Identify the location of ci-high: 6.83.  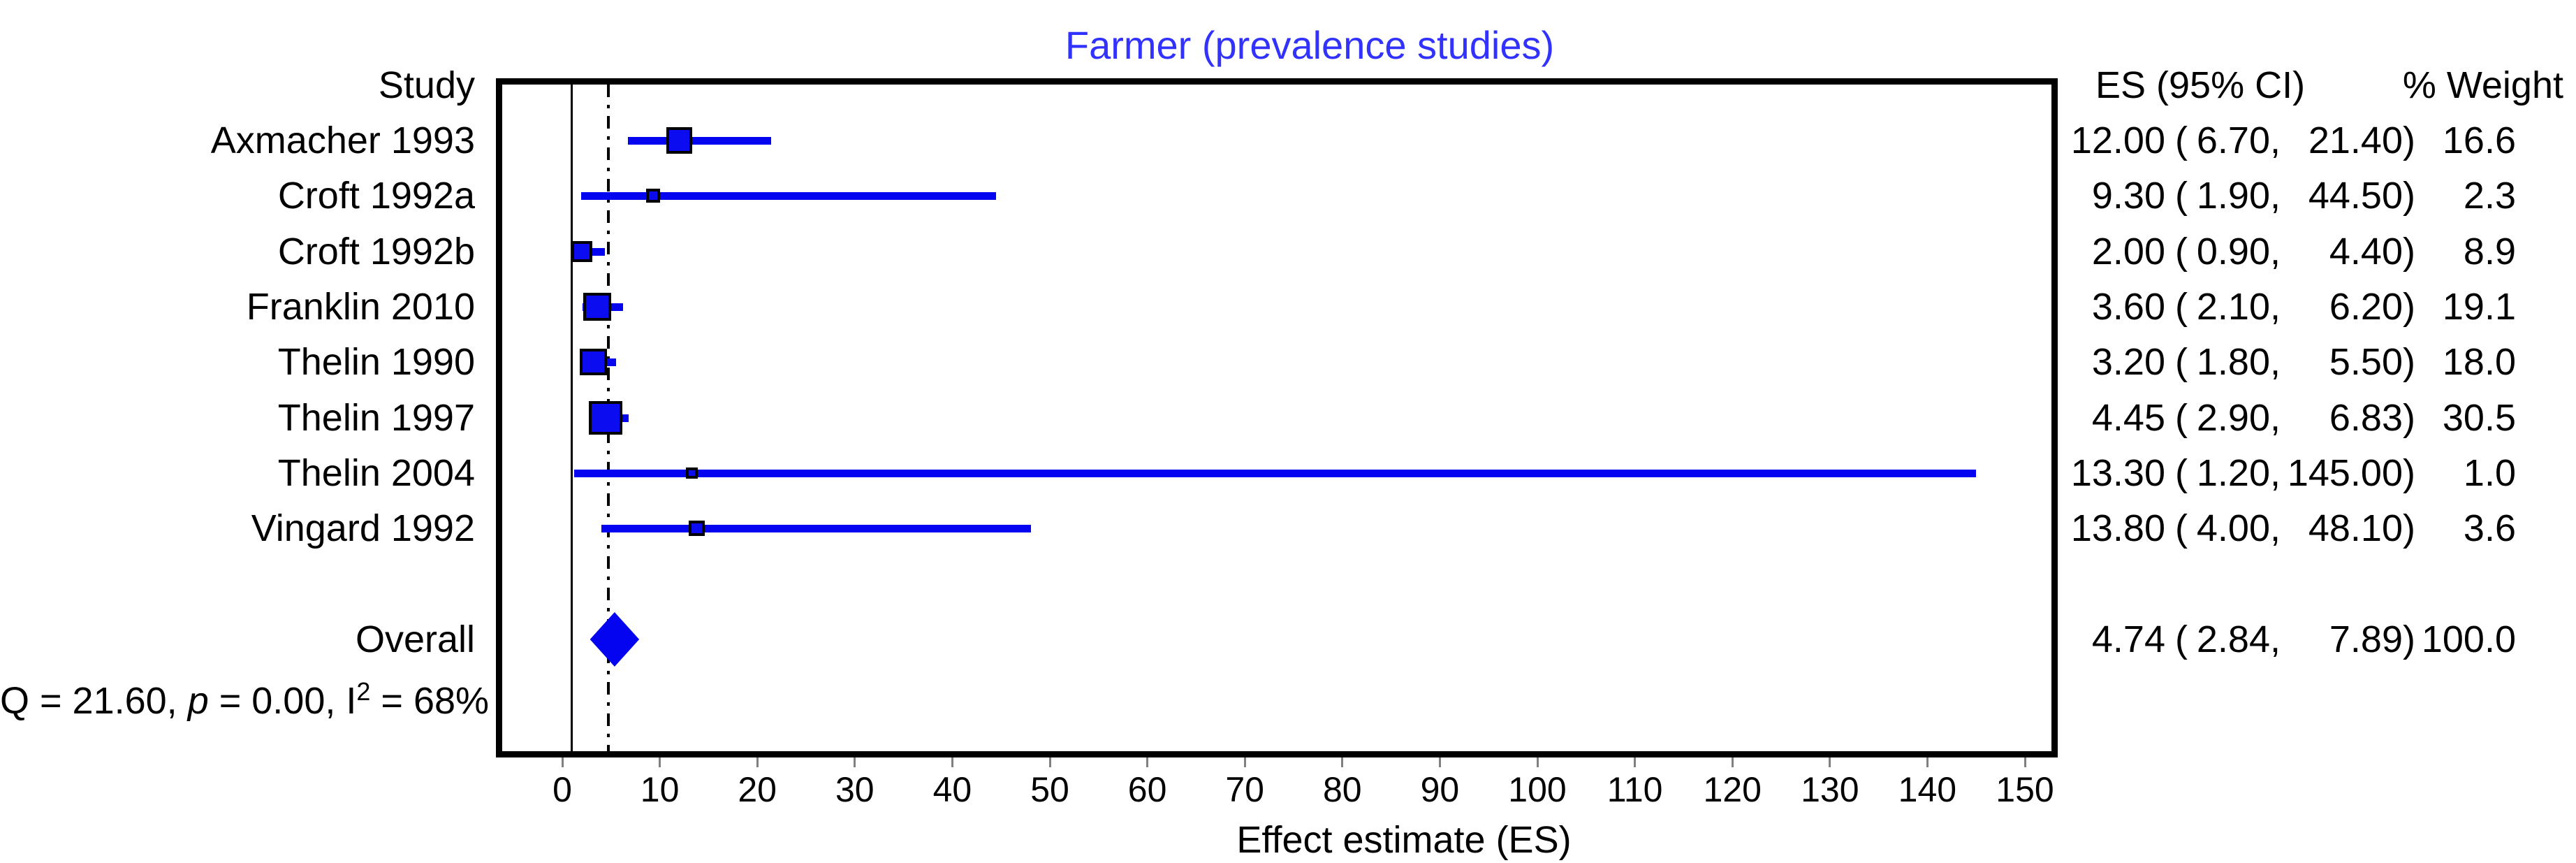
(2366, 418).